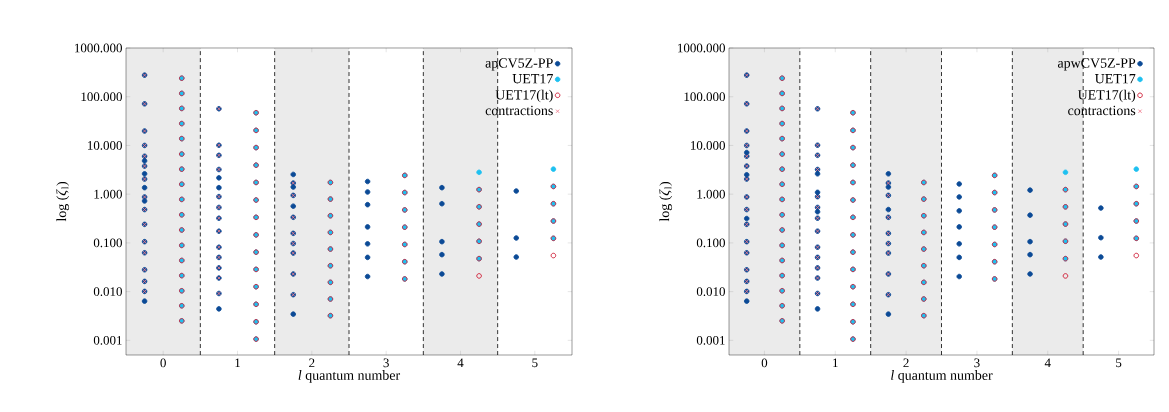  Describe the element at coordinates (519, 64) in the screenshot. I see `legend-label: apCV5Z-PP` at that location.